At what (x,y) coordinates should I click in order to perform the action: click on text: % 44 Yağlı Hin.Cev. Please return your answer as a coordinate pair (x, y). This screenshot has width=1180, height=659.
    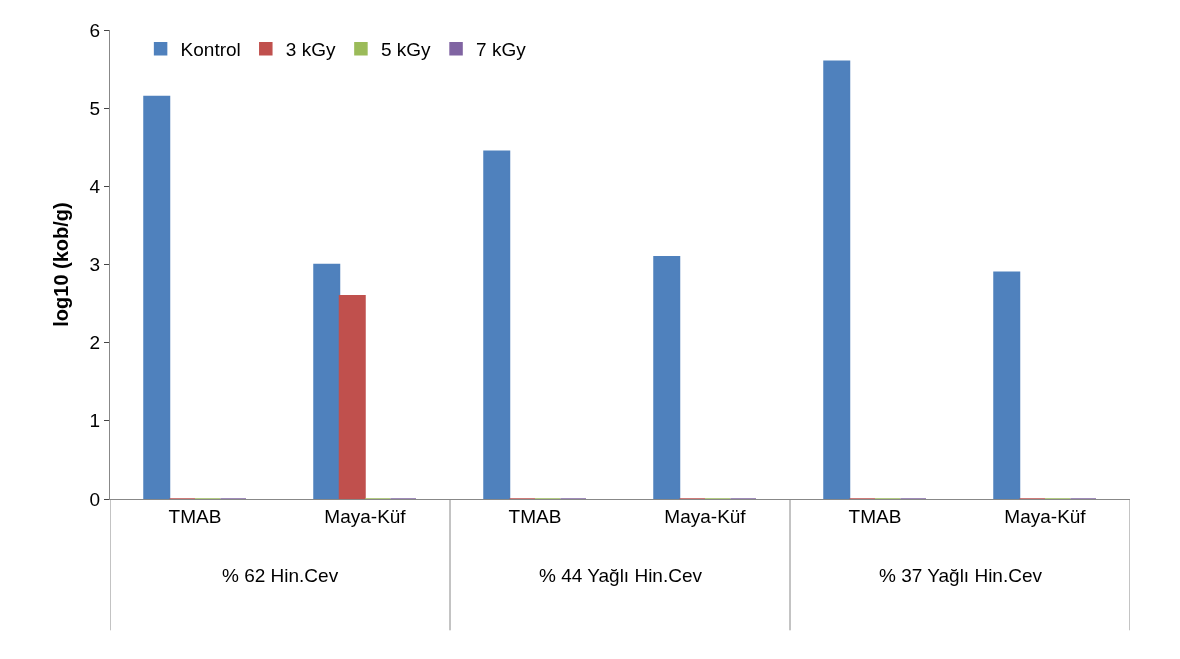
    Looking at the image, I should click on (621, 575).